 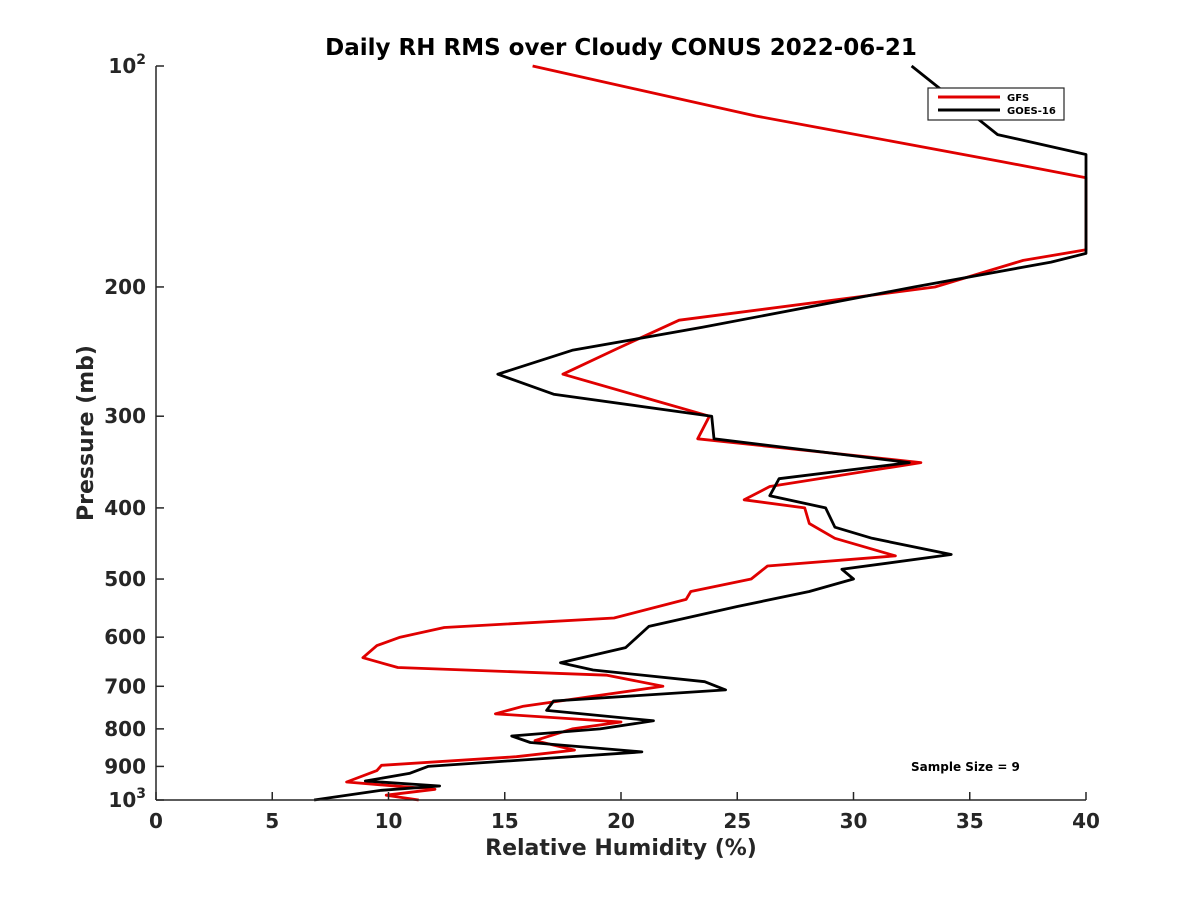 I want to click on legend: GFS GOES-16, so click(x=996, y=104).